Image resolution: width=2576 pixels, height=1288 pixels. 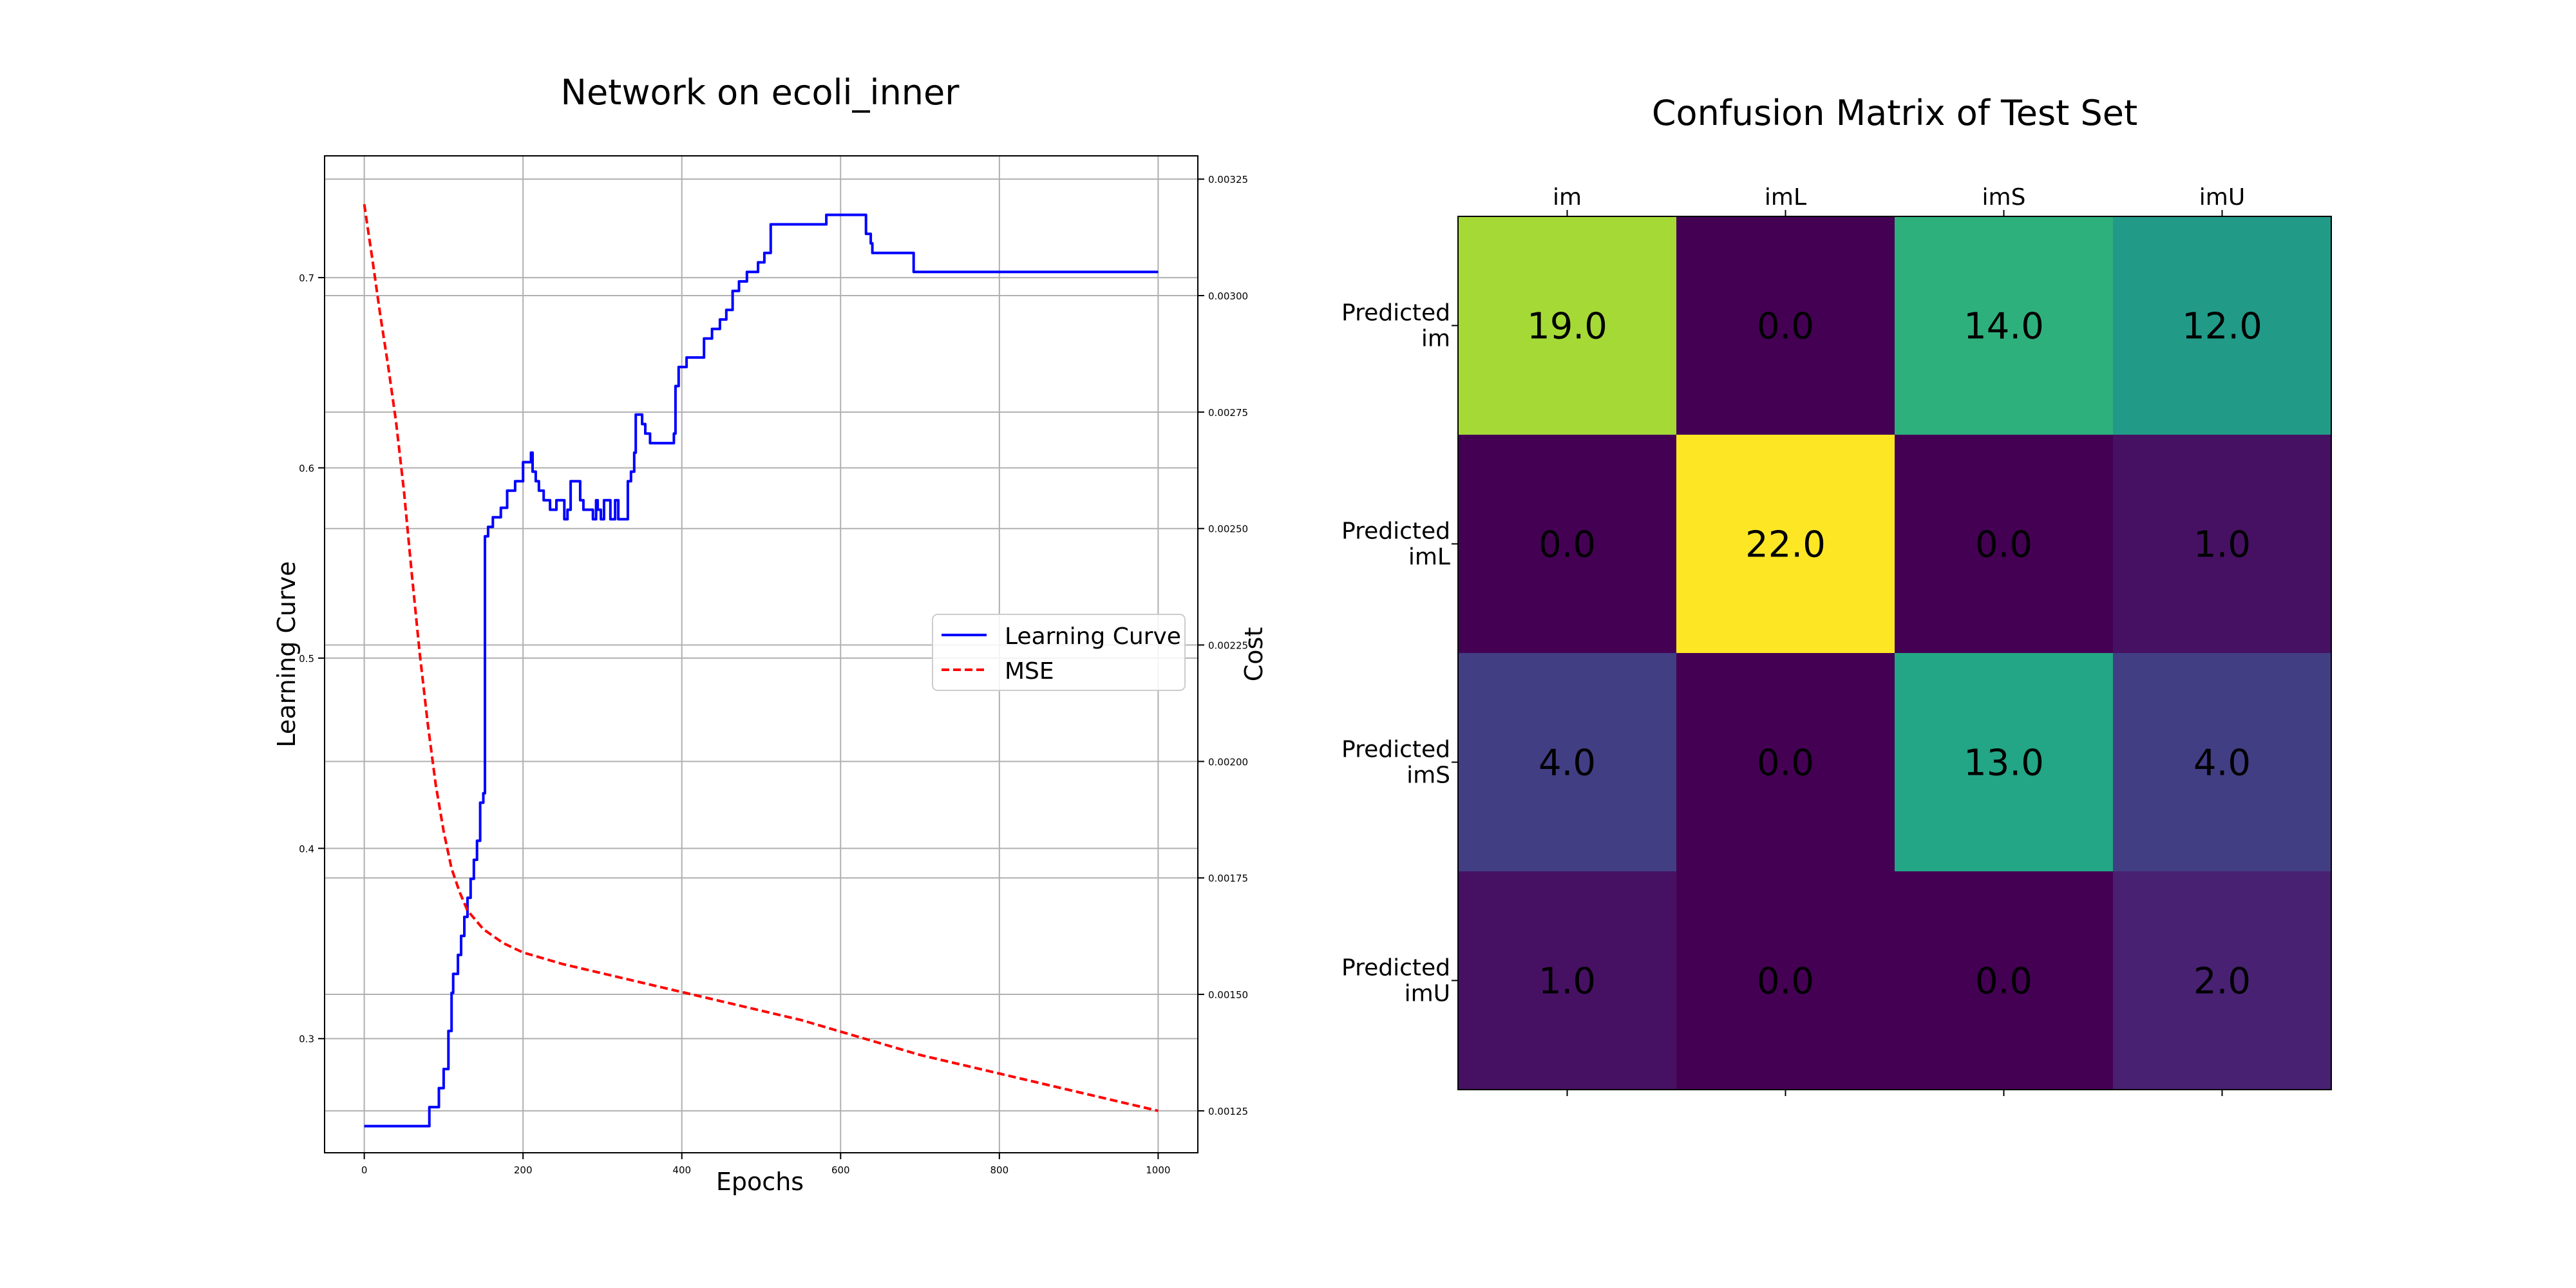 I want to click on y-tick-label: 0.5, so click(x=306, y=659).